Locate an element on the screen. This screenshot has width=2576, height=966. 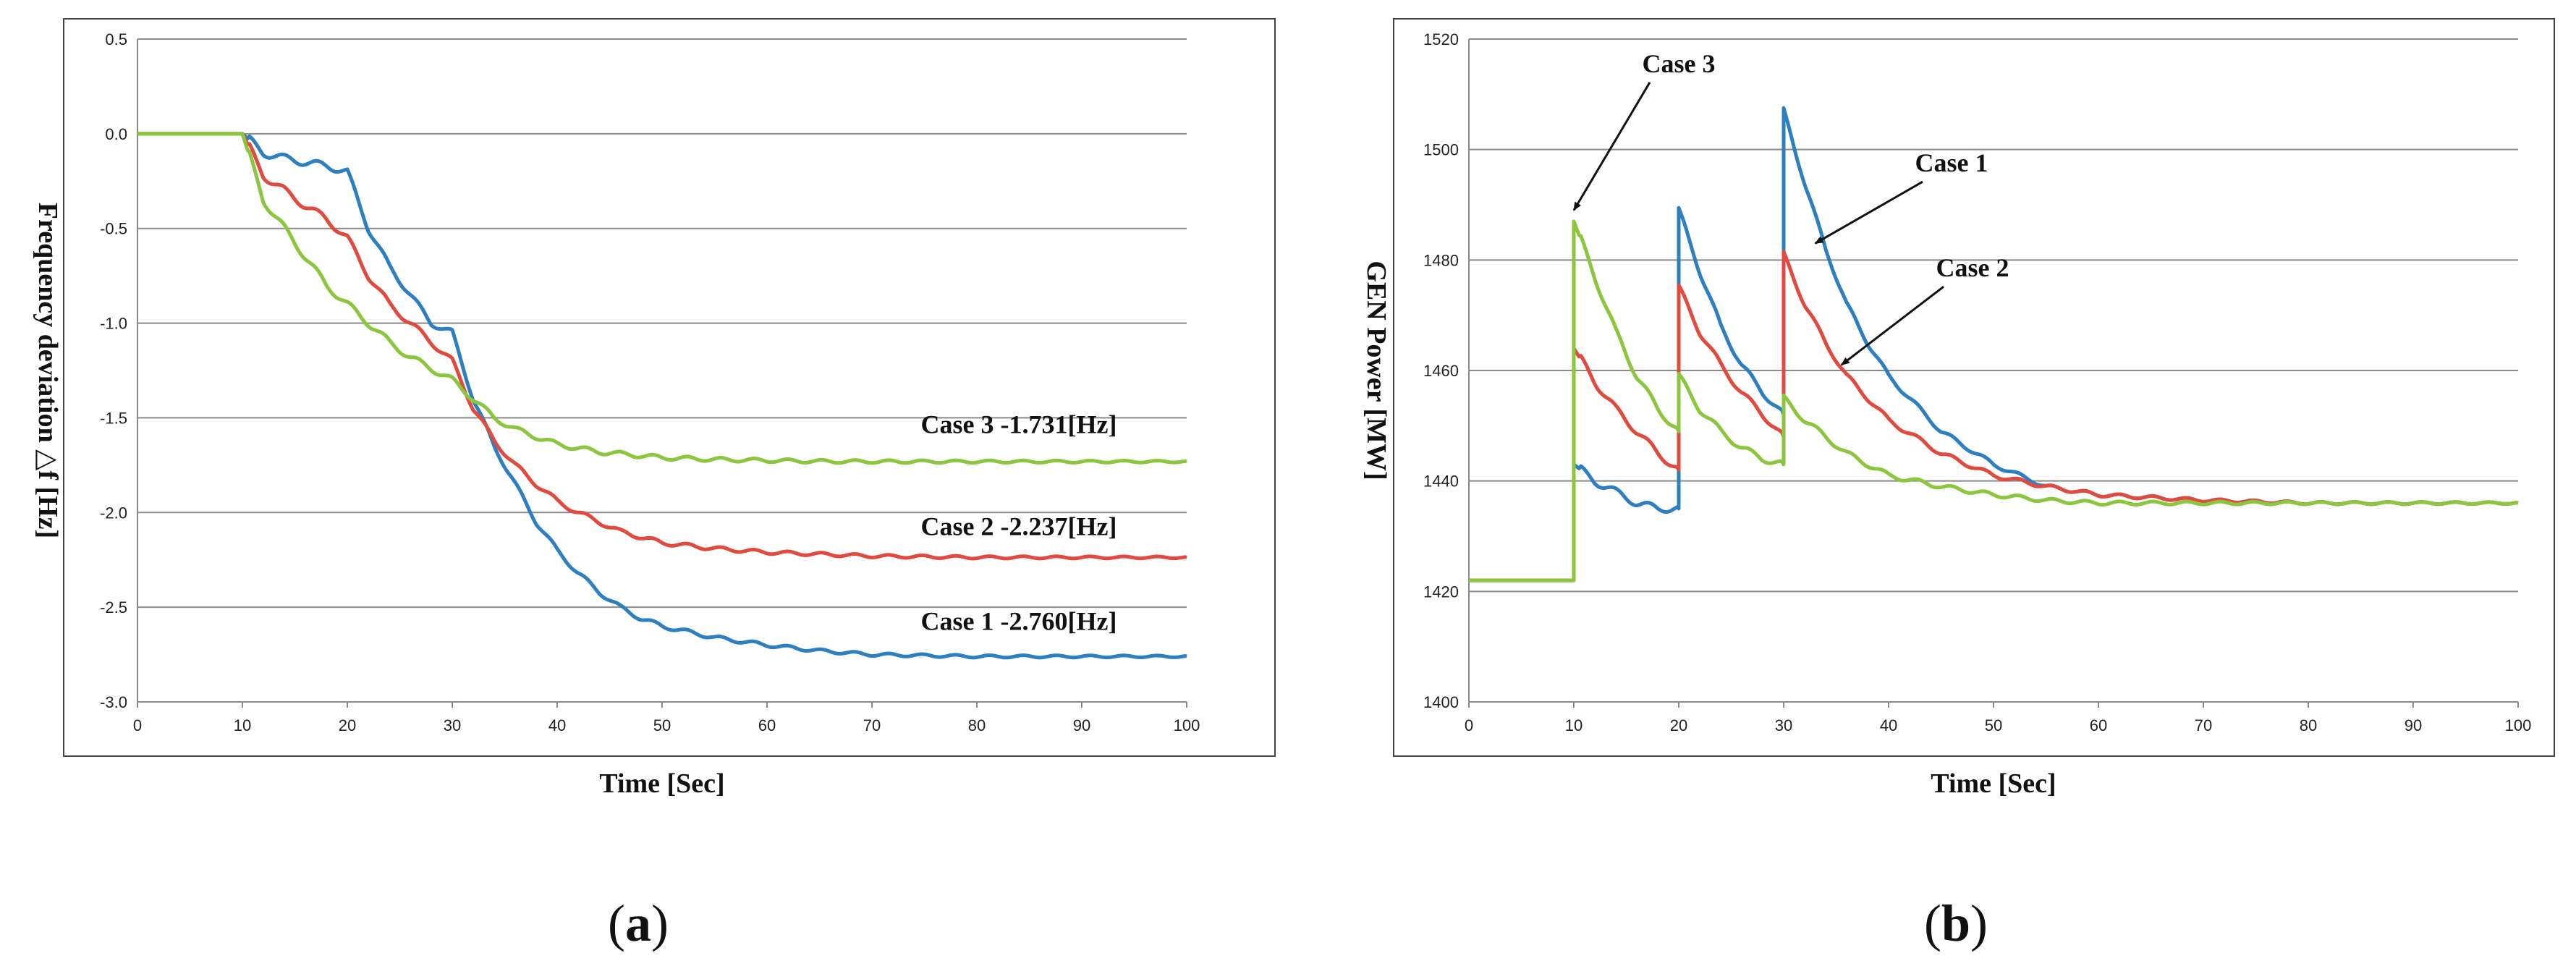
y-tick-label: -1.0 is located at coordinates (113, 324).